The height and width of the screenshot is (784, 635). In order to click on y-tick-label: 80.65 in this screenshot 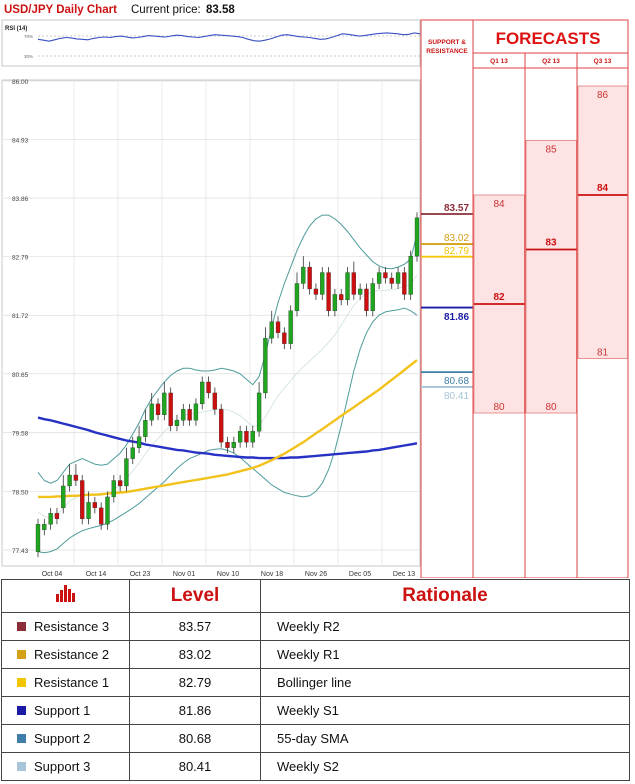, I will do `click(20, 375)`.